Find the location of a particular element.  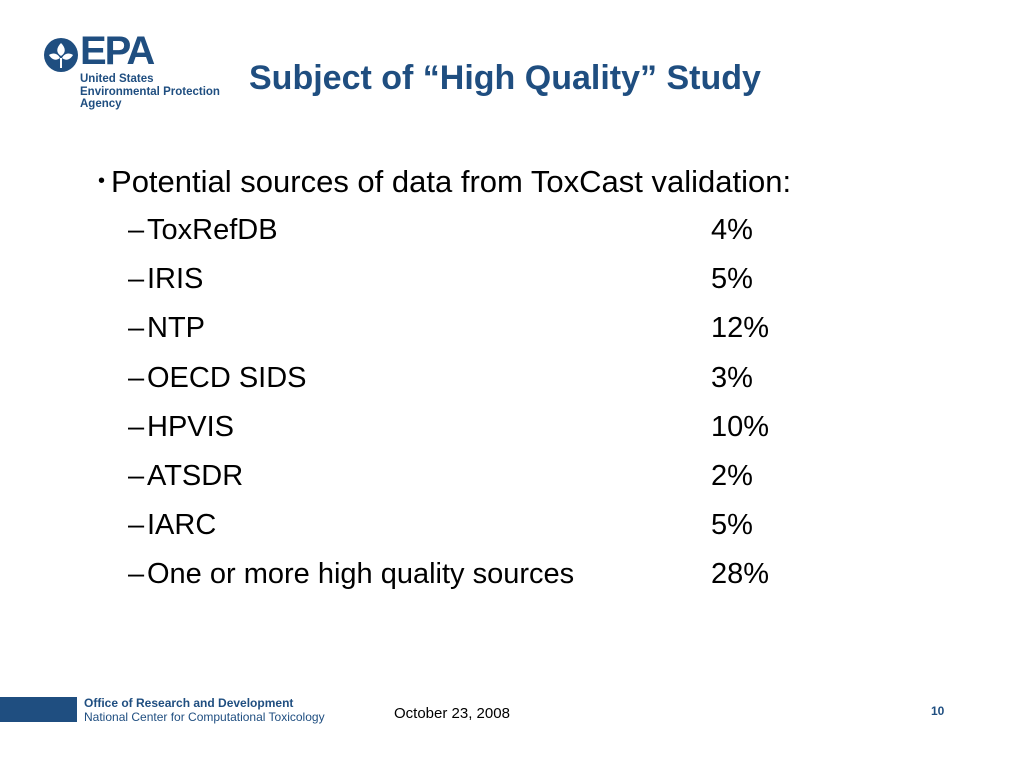

agency-line: United States is located at coordinates (117, 79).